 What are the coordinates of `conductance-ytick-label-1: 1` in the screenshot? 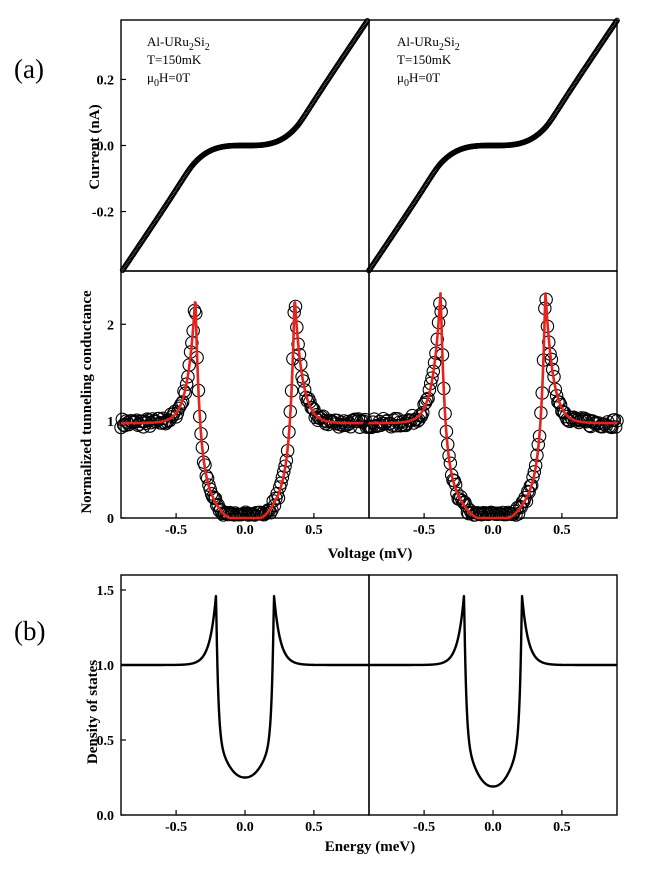 It's located at (110, 422).